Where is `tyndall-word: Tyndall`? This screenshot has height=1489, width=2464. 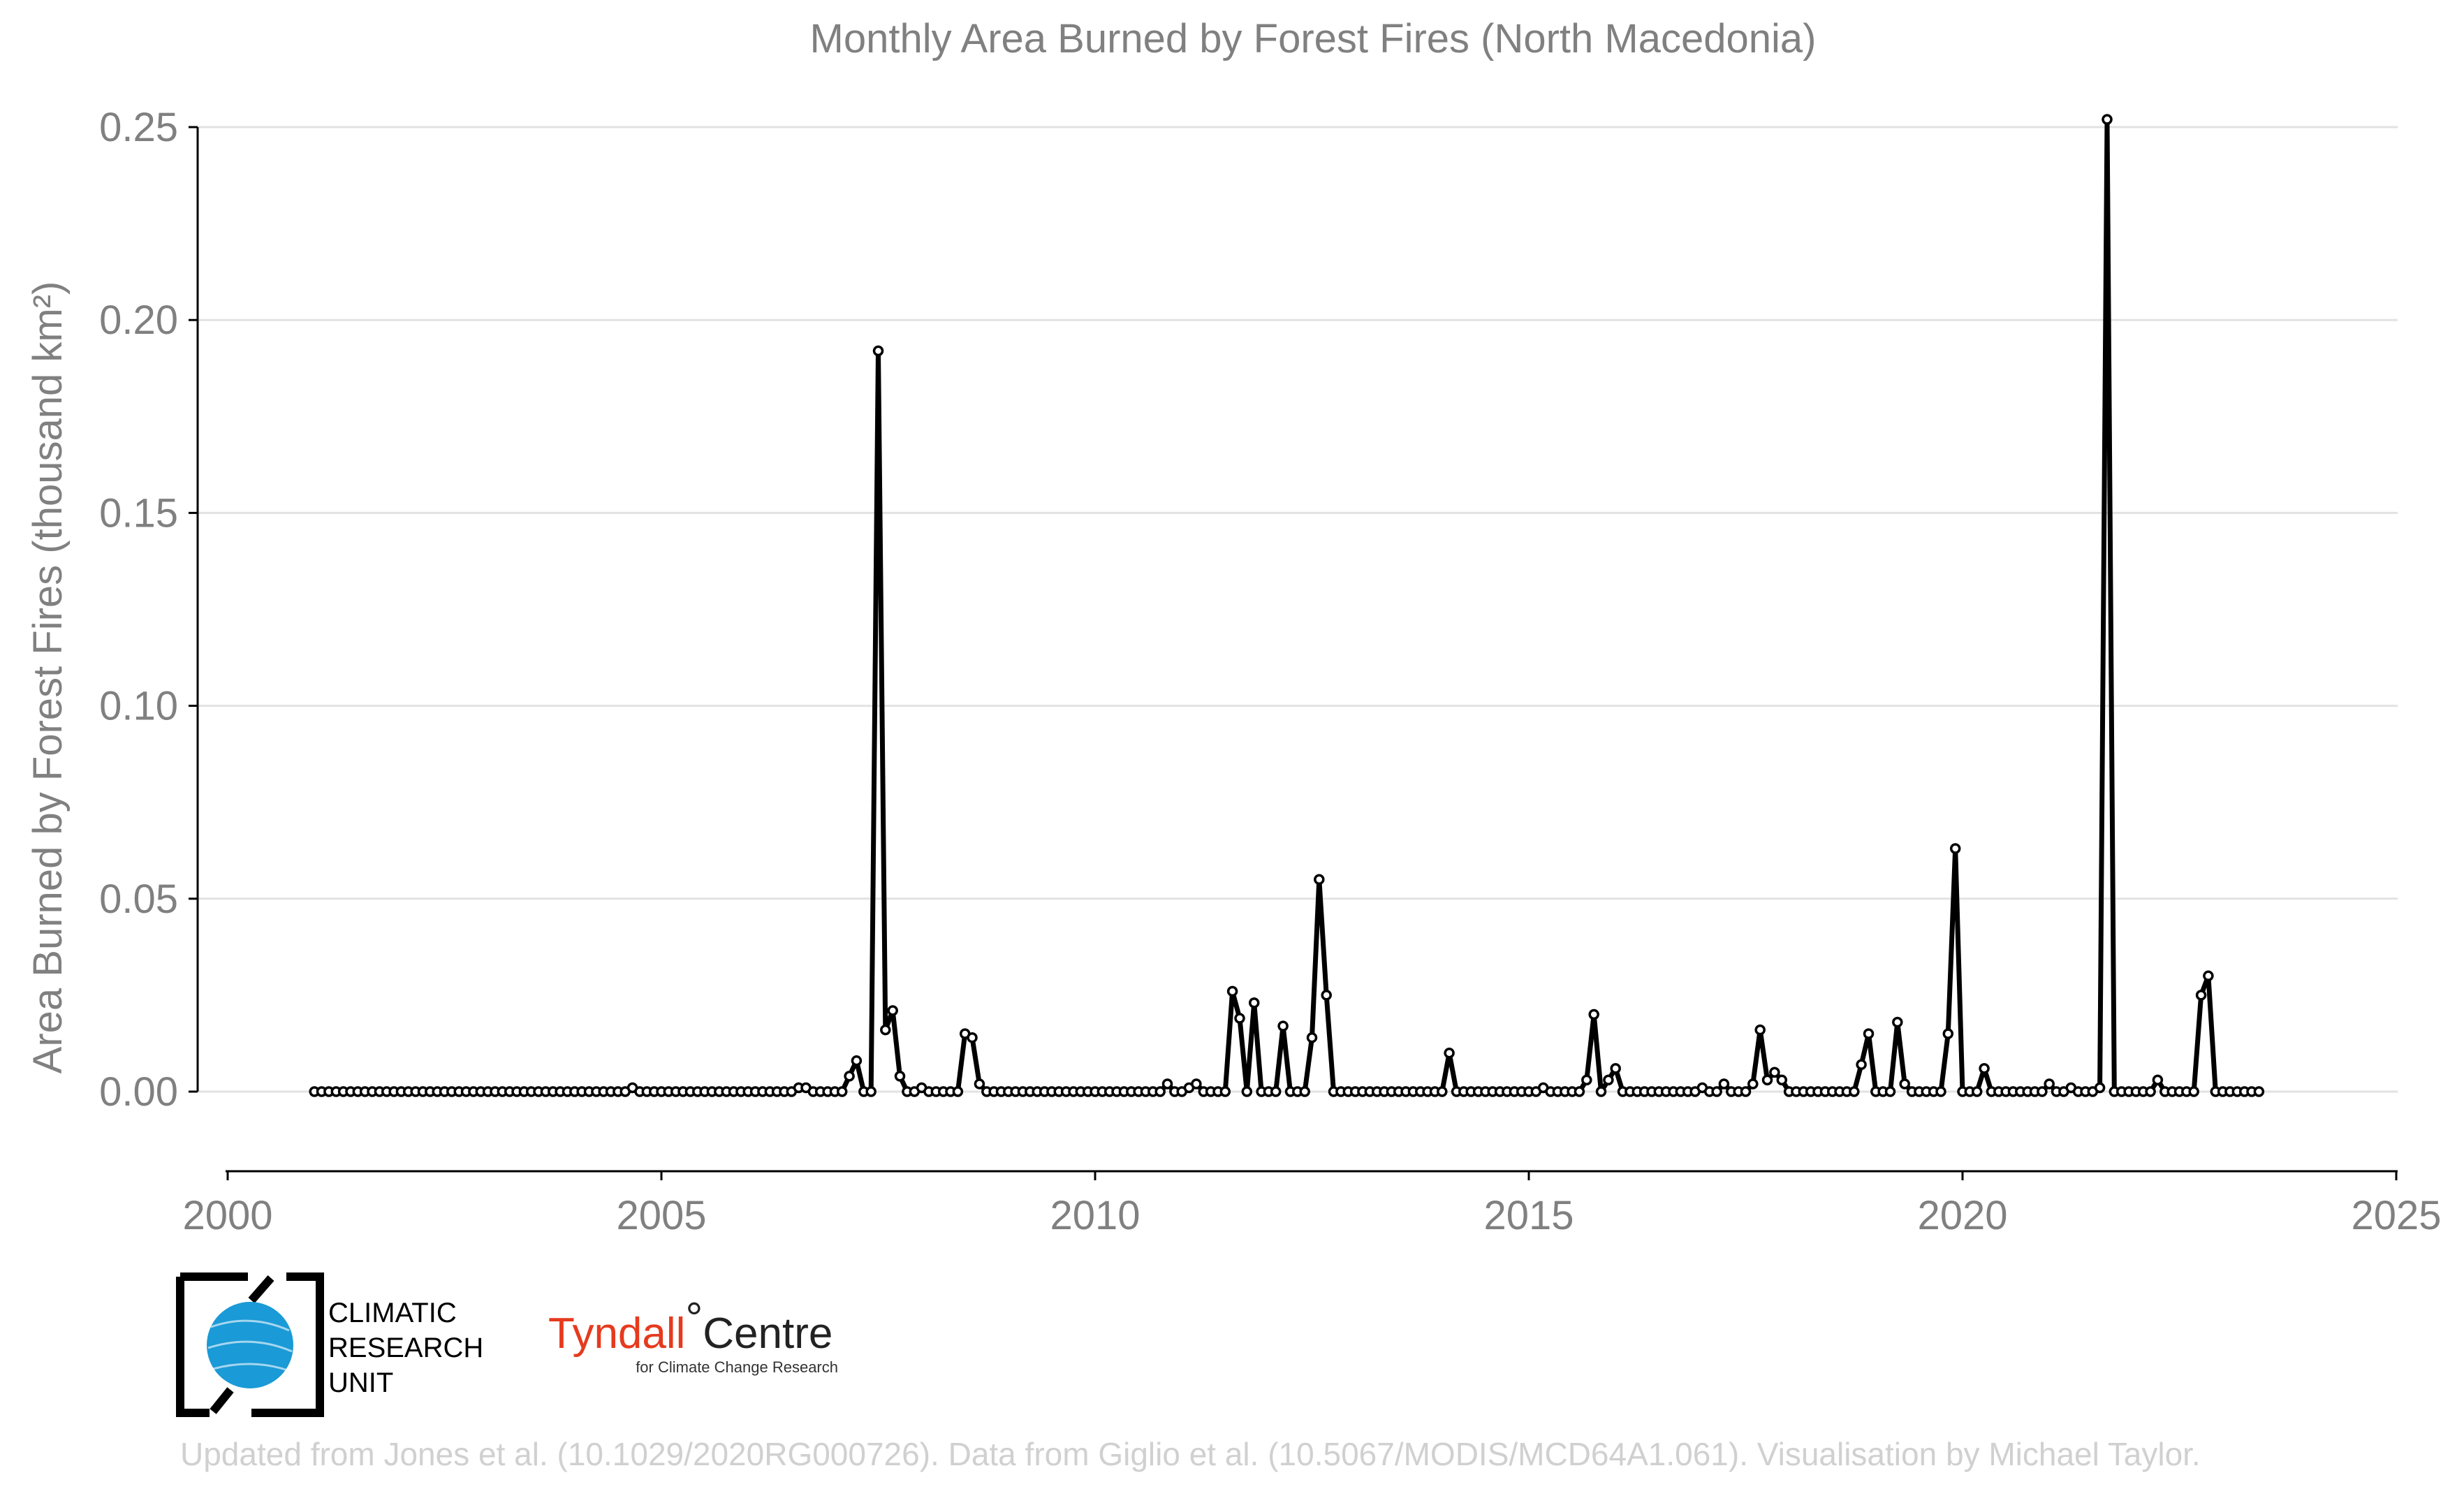
tyndall-word: Tyndall is located at coordinates (616, 1334).